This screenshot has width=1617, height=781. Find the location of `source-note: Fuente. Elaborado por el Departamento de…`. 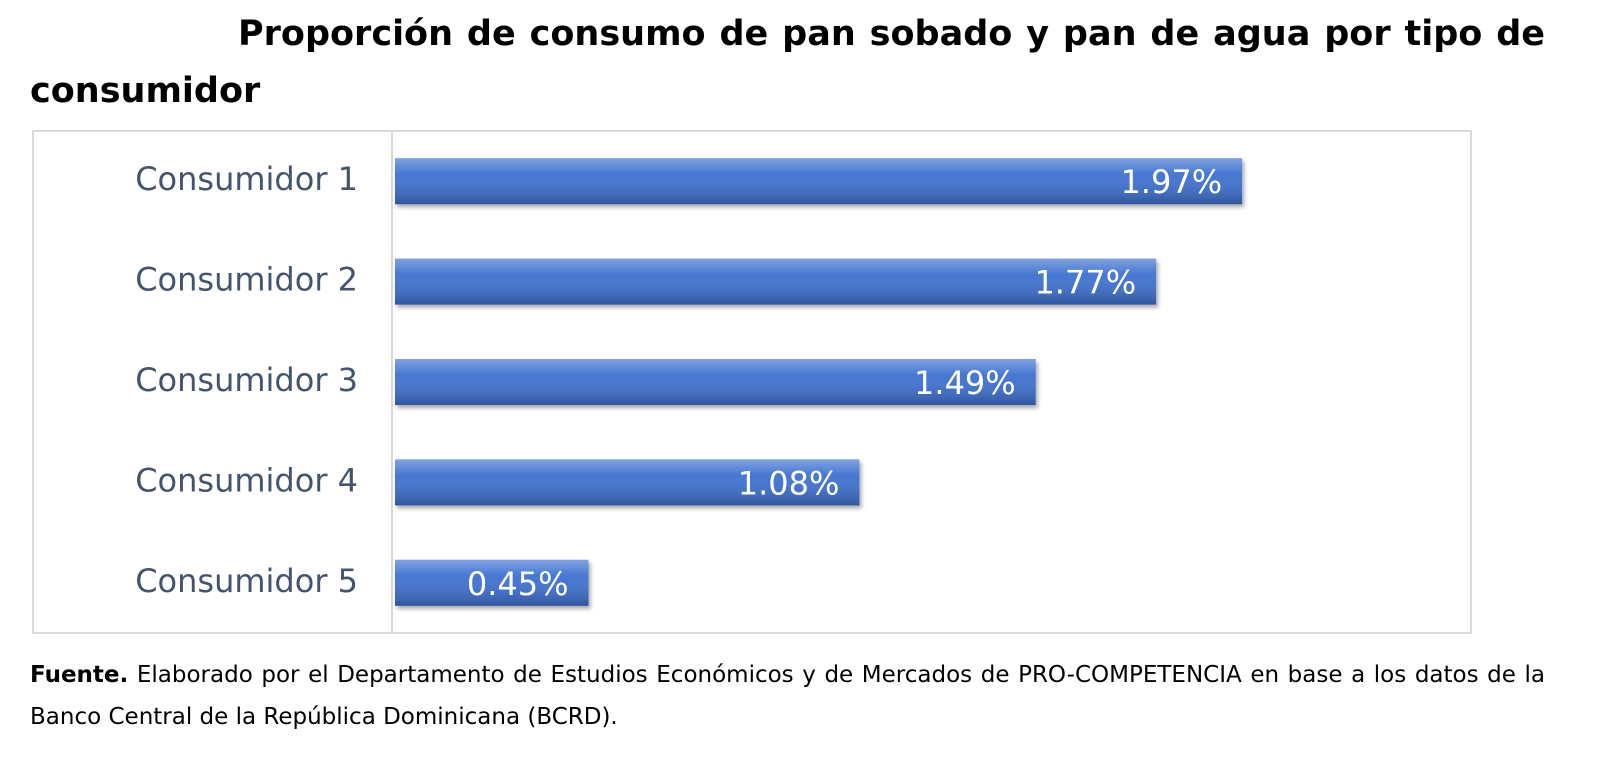

source-note: Fuente. Elaborado por el Departamento de… is located at coordinates (787, 696).